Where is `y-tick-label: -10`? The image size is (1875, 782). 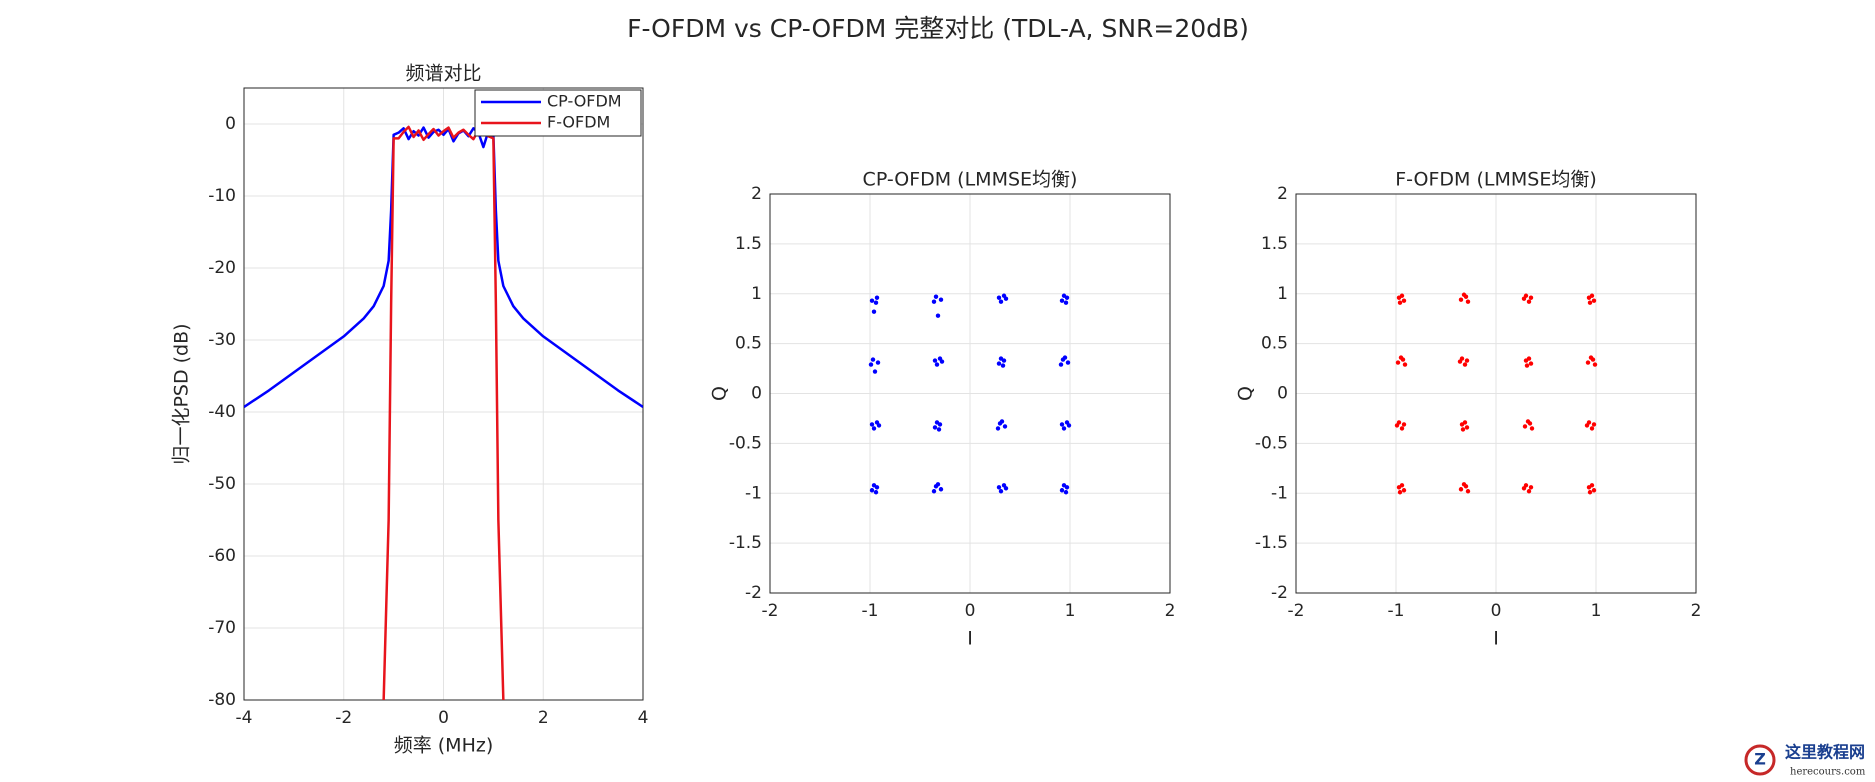 y-tick-label: -10 is located at coordinates (222, 196).